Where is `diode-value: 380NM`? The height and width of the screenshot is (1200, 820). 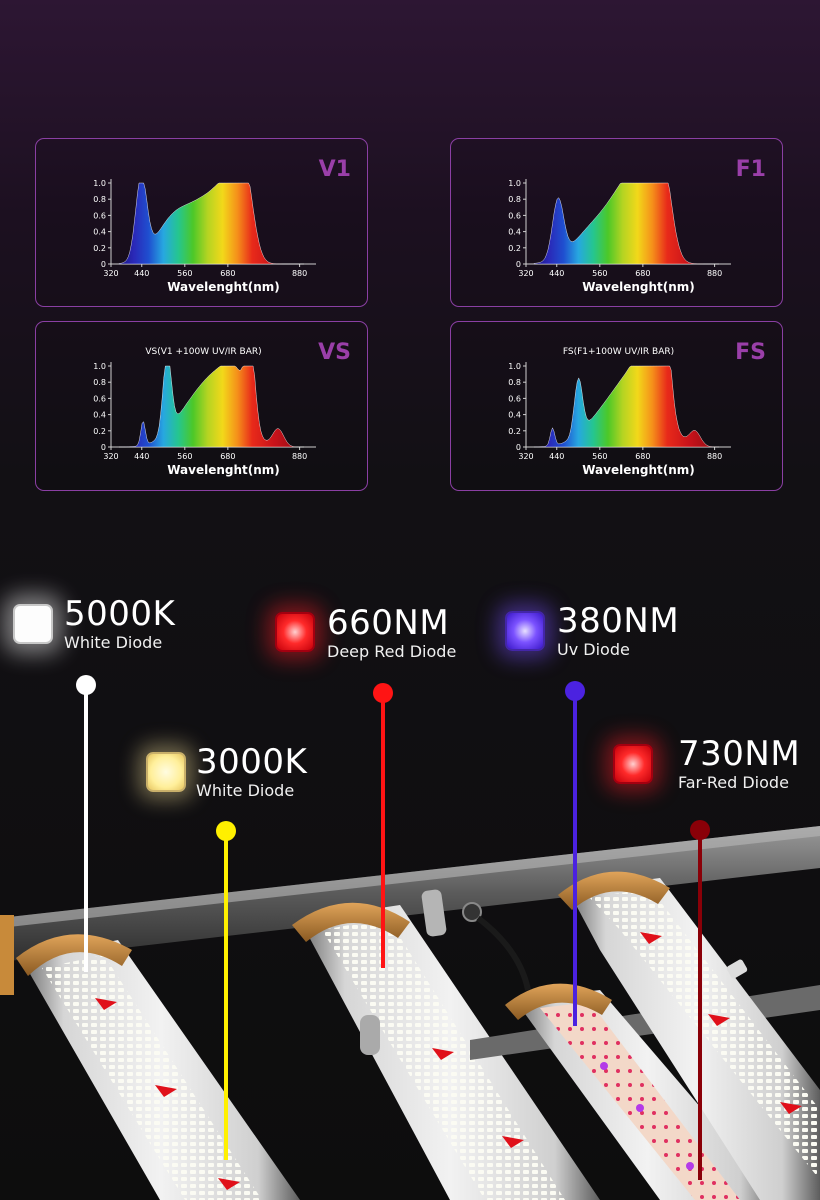
diode-value: 380NM is located at coordinates (618, 621).